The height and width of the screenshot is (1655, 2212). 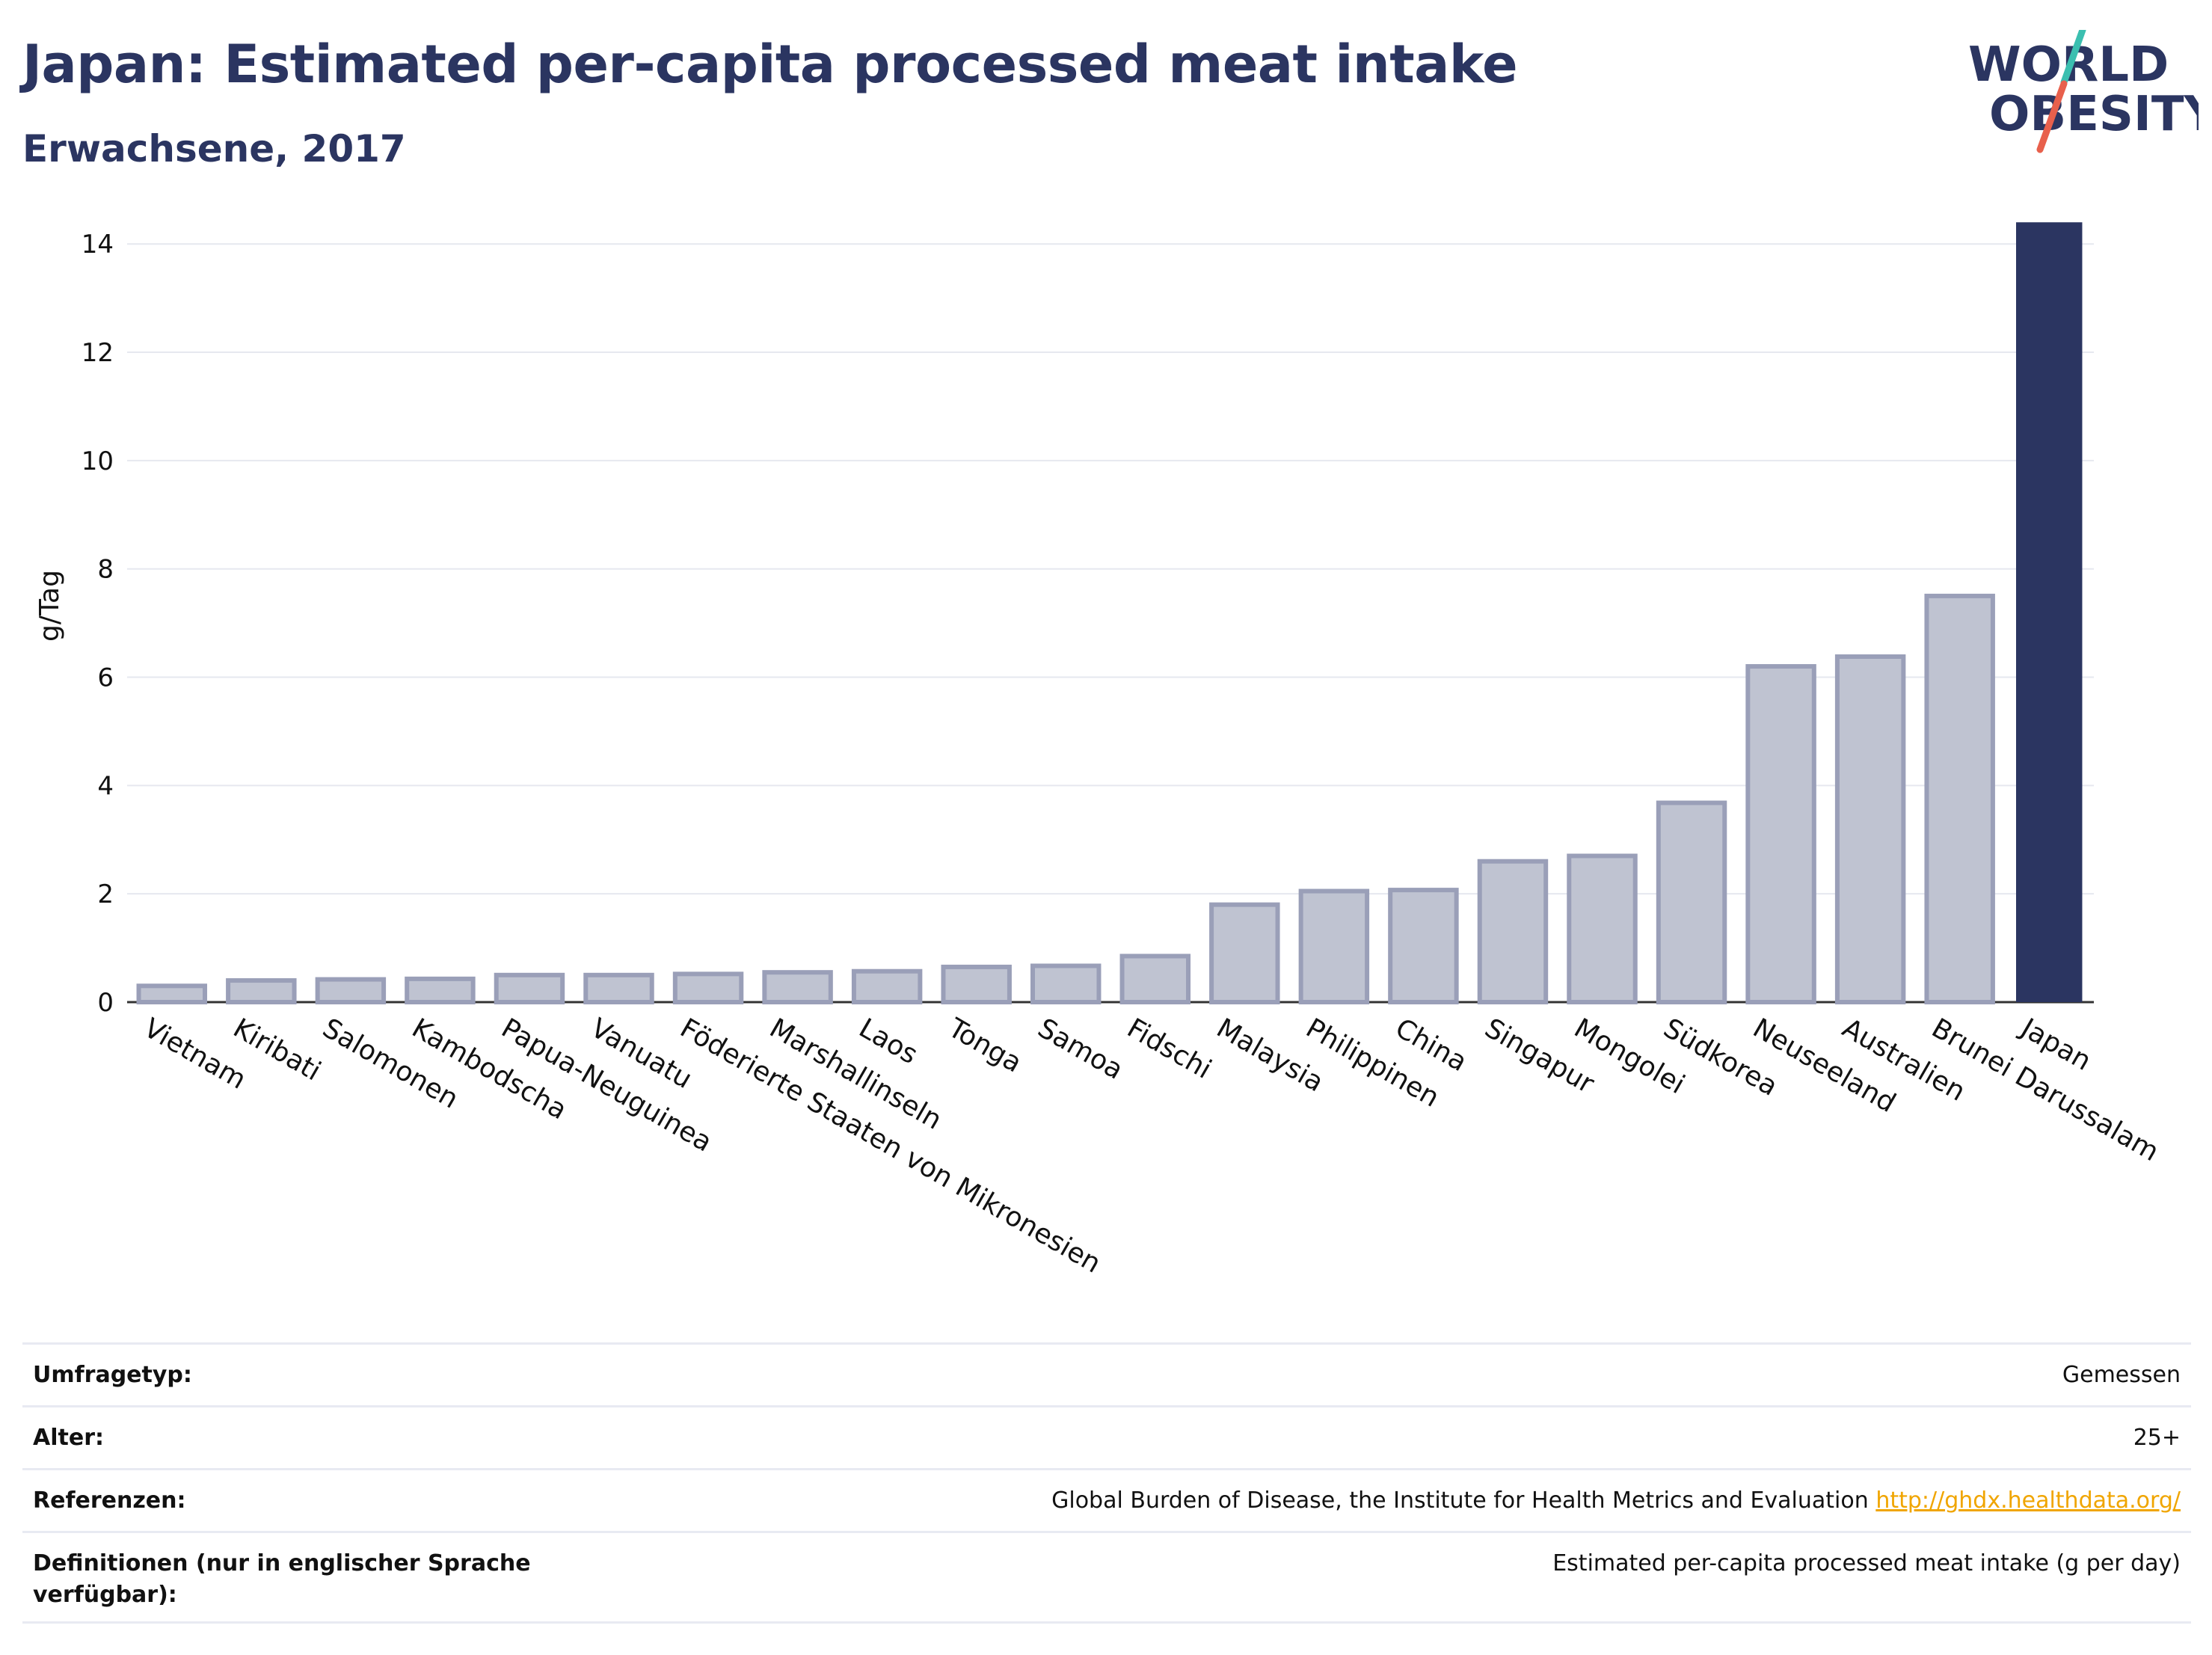 I want to click on bar-philippinen, so click(x=1334, y=946).